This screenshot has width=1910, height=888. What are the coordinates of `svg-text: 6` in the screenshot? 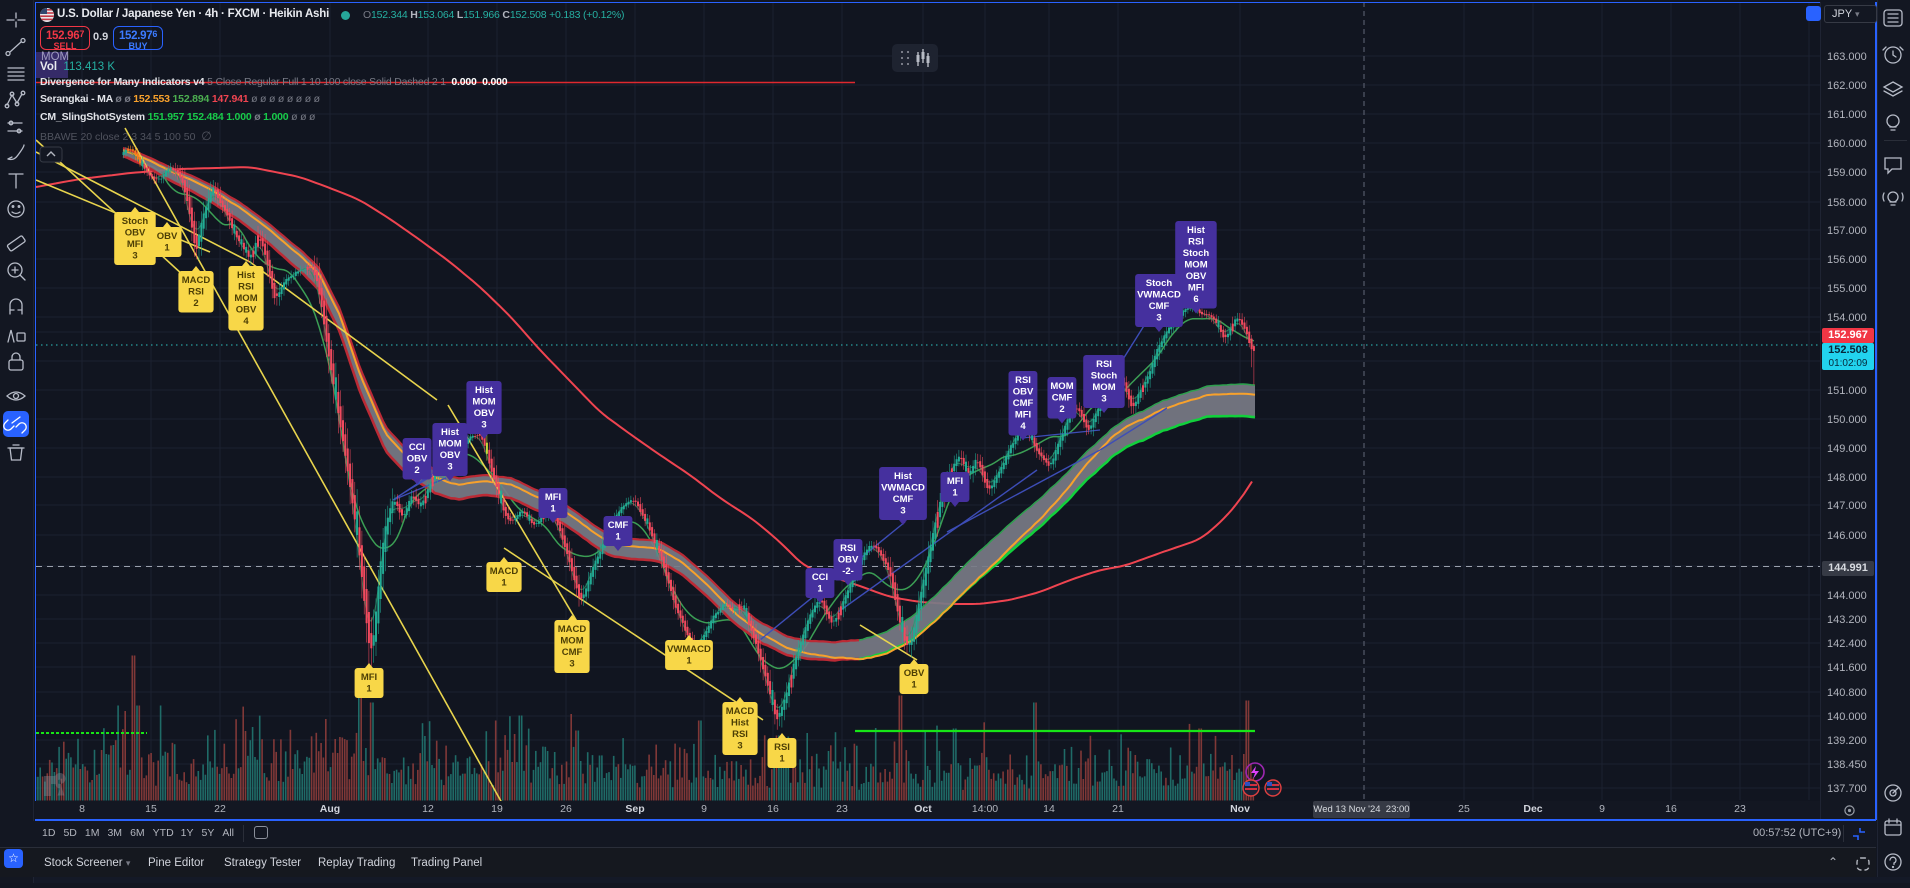 It's located at (1195, 299).